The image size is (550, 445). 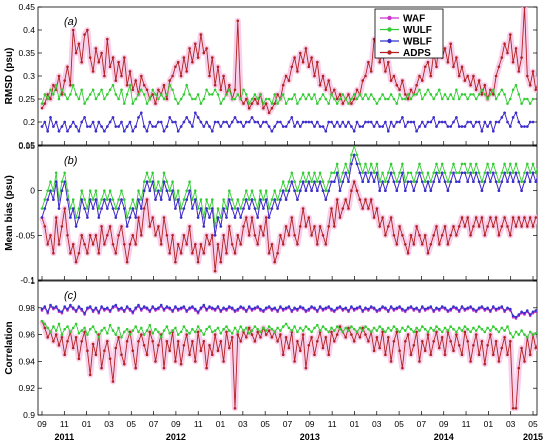 What do you see at coordinates (64, 424) in the screenshot?
I see `x-tick-label: 11` at bounding box center [64, 424].